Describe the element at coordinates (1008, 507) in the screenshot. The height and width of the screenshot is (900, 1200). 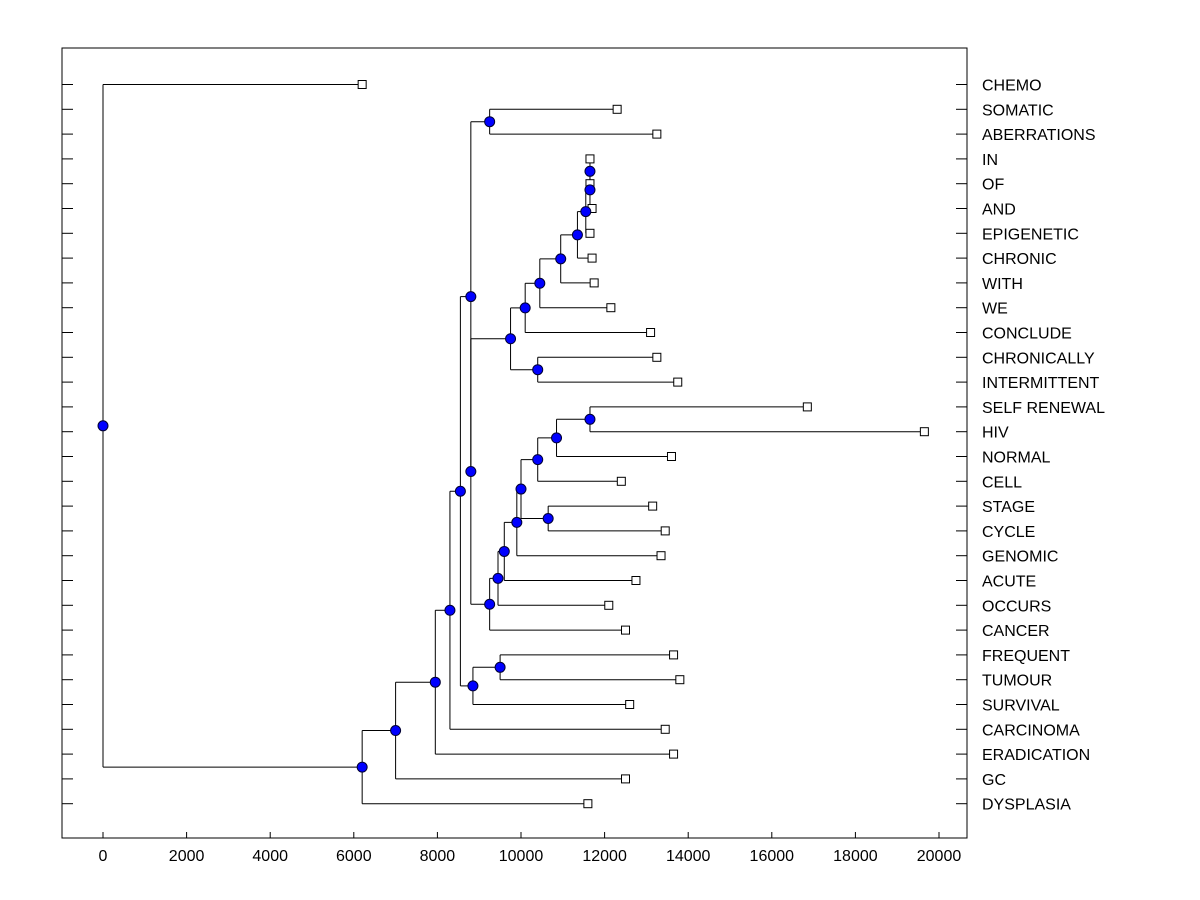
I see `leaf-label: STAGE` at that location.